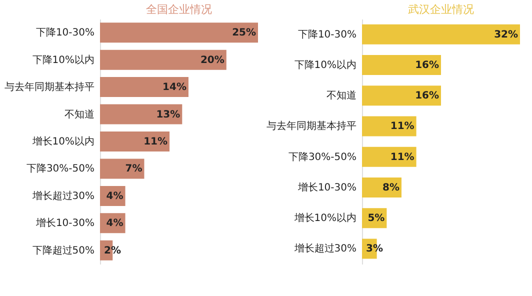  Describe the element at coordinates (244, 33) in the screenshot. I see `data-label: 25%` at that location.